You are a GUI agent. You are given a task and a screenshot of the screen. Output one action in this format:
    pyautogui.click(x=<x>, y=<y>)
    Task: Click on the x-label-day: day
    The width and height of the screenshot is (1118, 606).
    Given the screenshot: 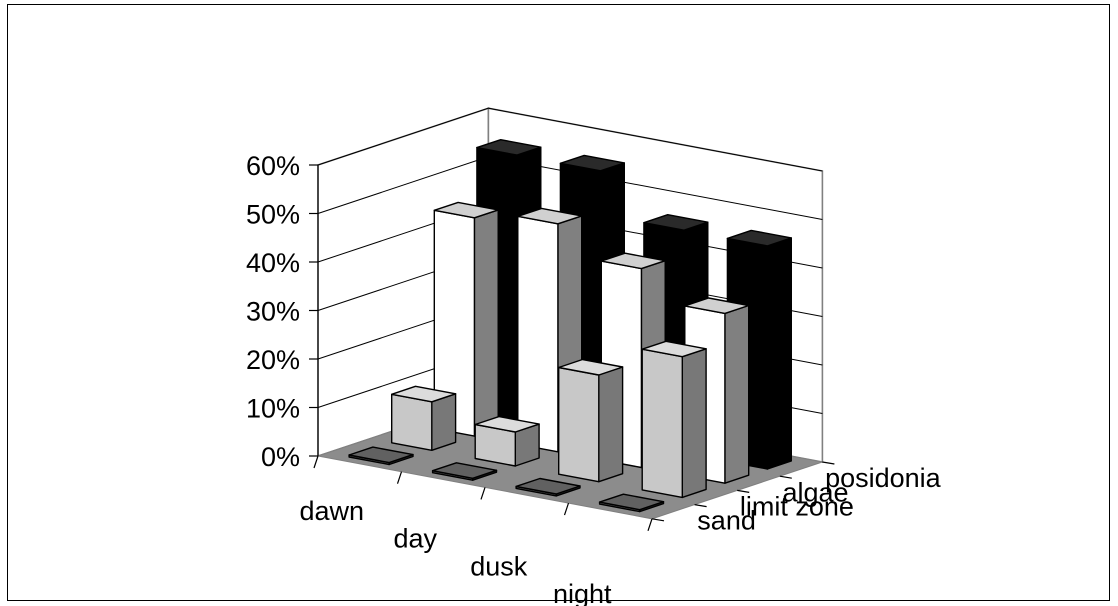 What is the action you would take?
    pyautogui.click(x=415, y=539)
    